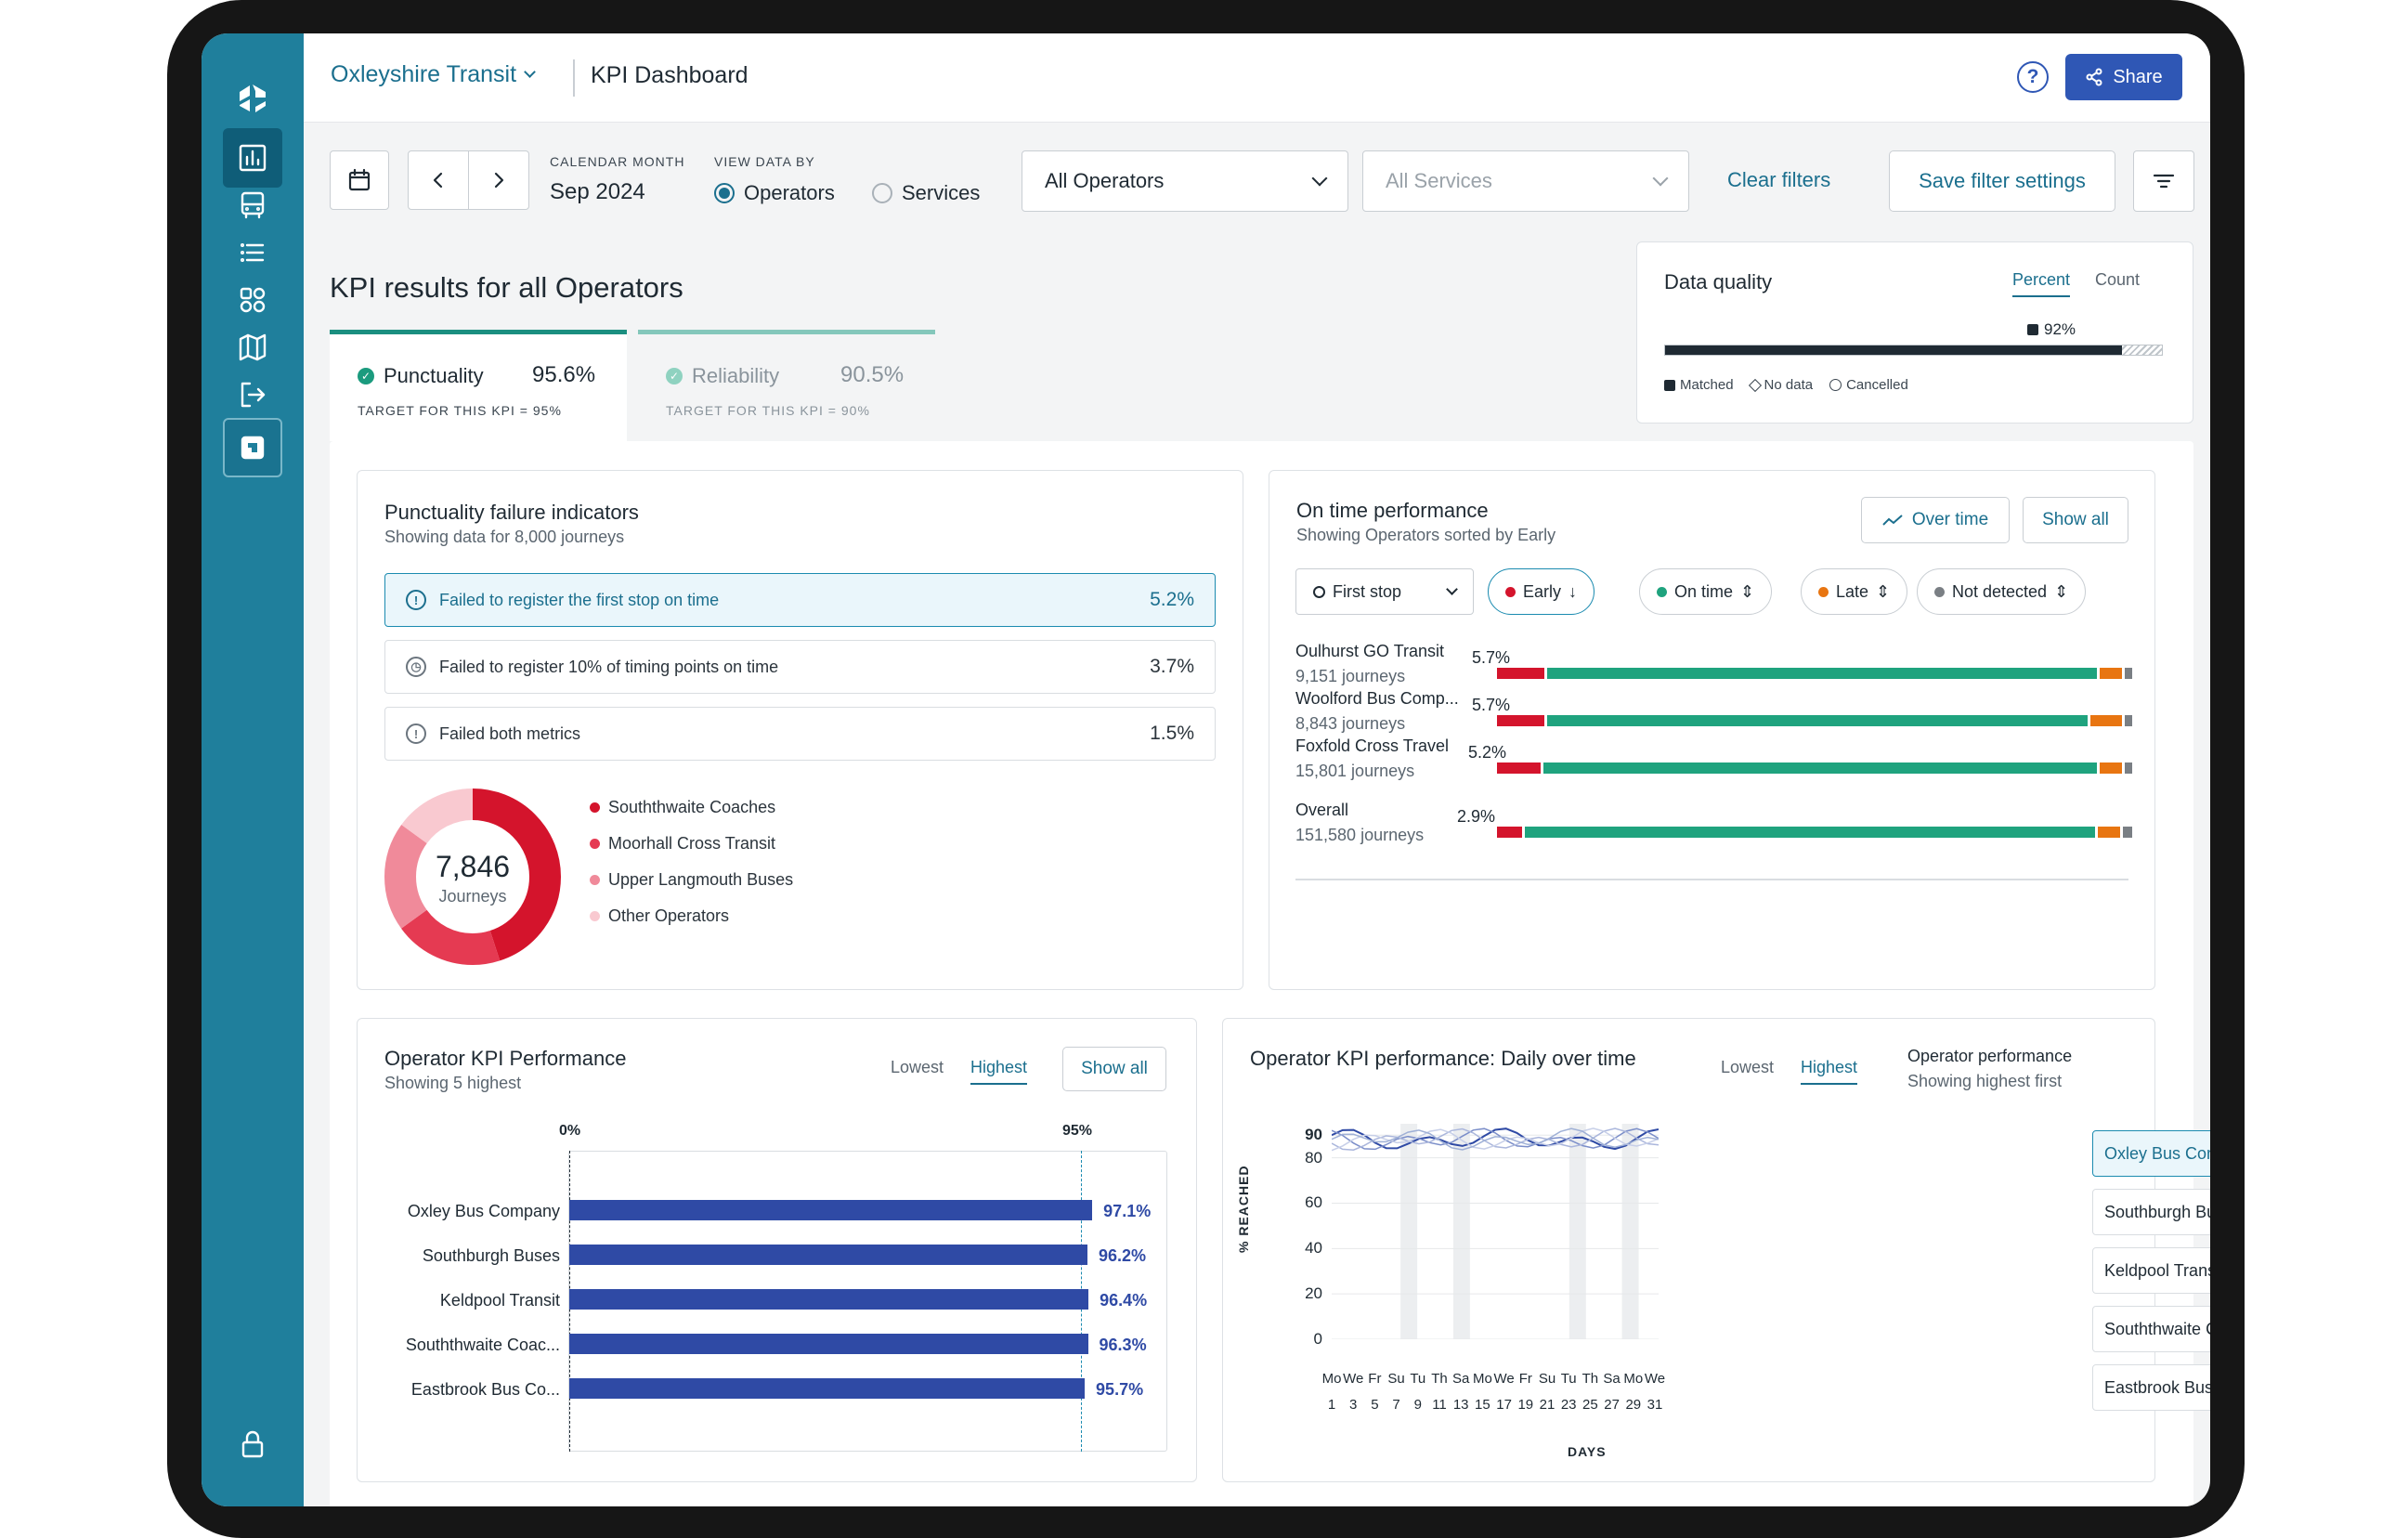  I want to click on pill-late: Late ⇕, so click(1855, 591).